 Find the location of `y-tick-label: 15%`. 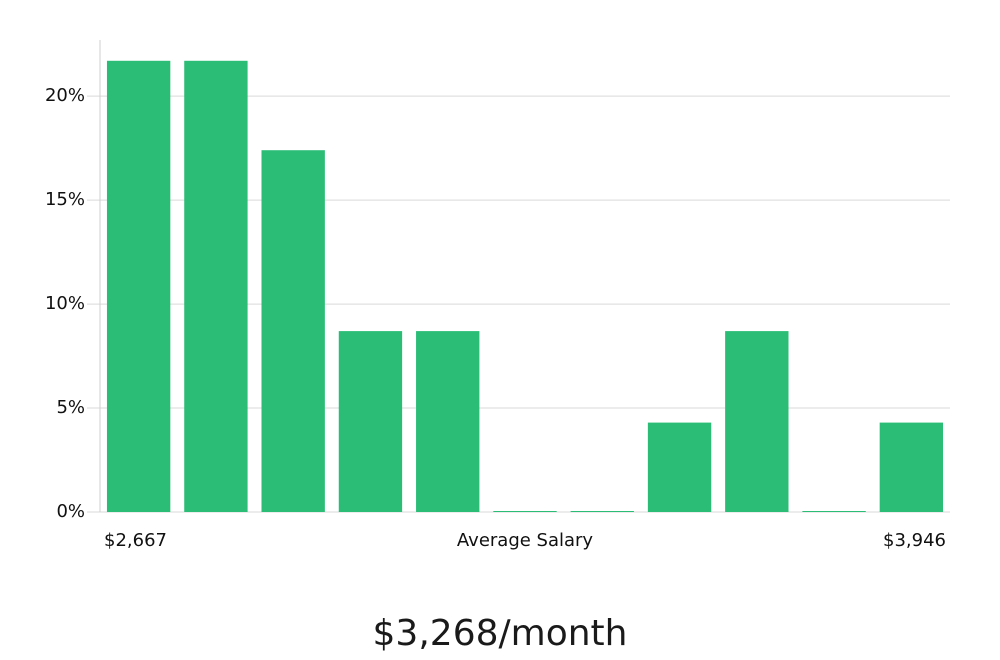

y-tick-label: 15% is located at coordinates (65, 199).